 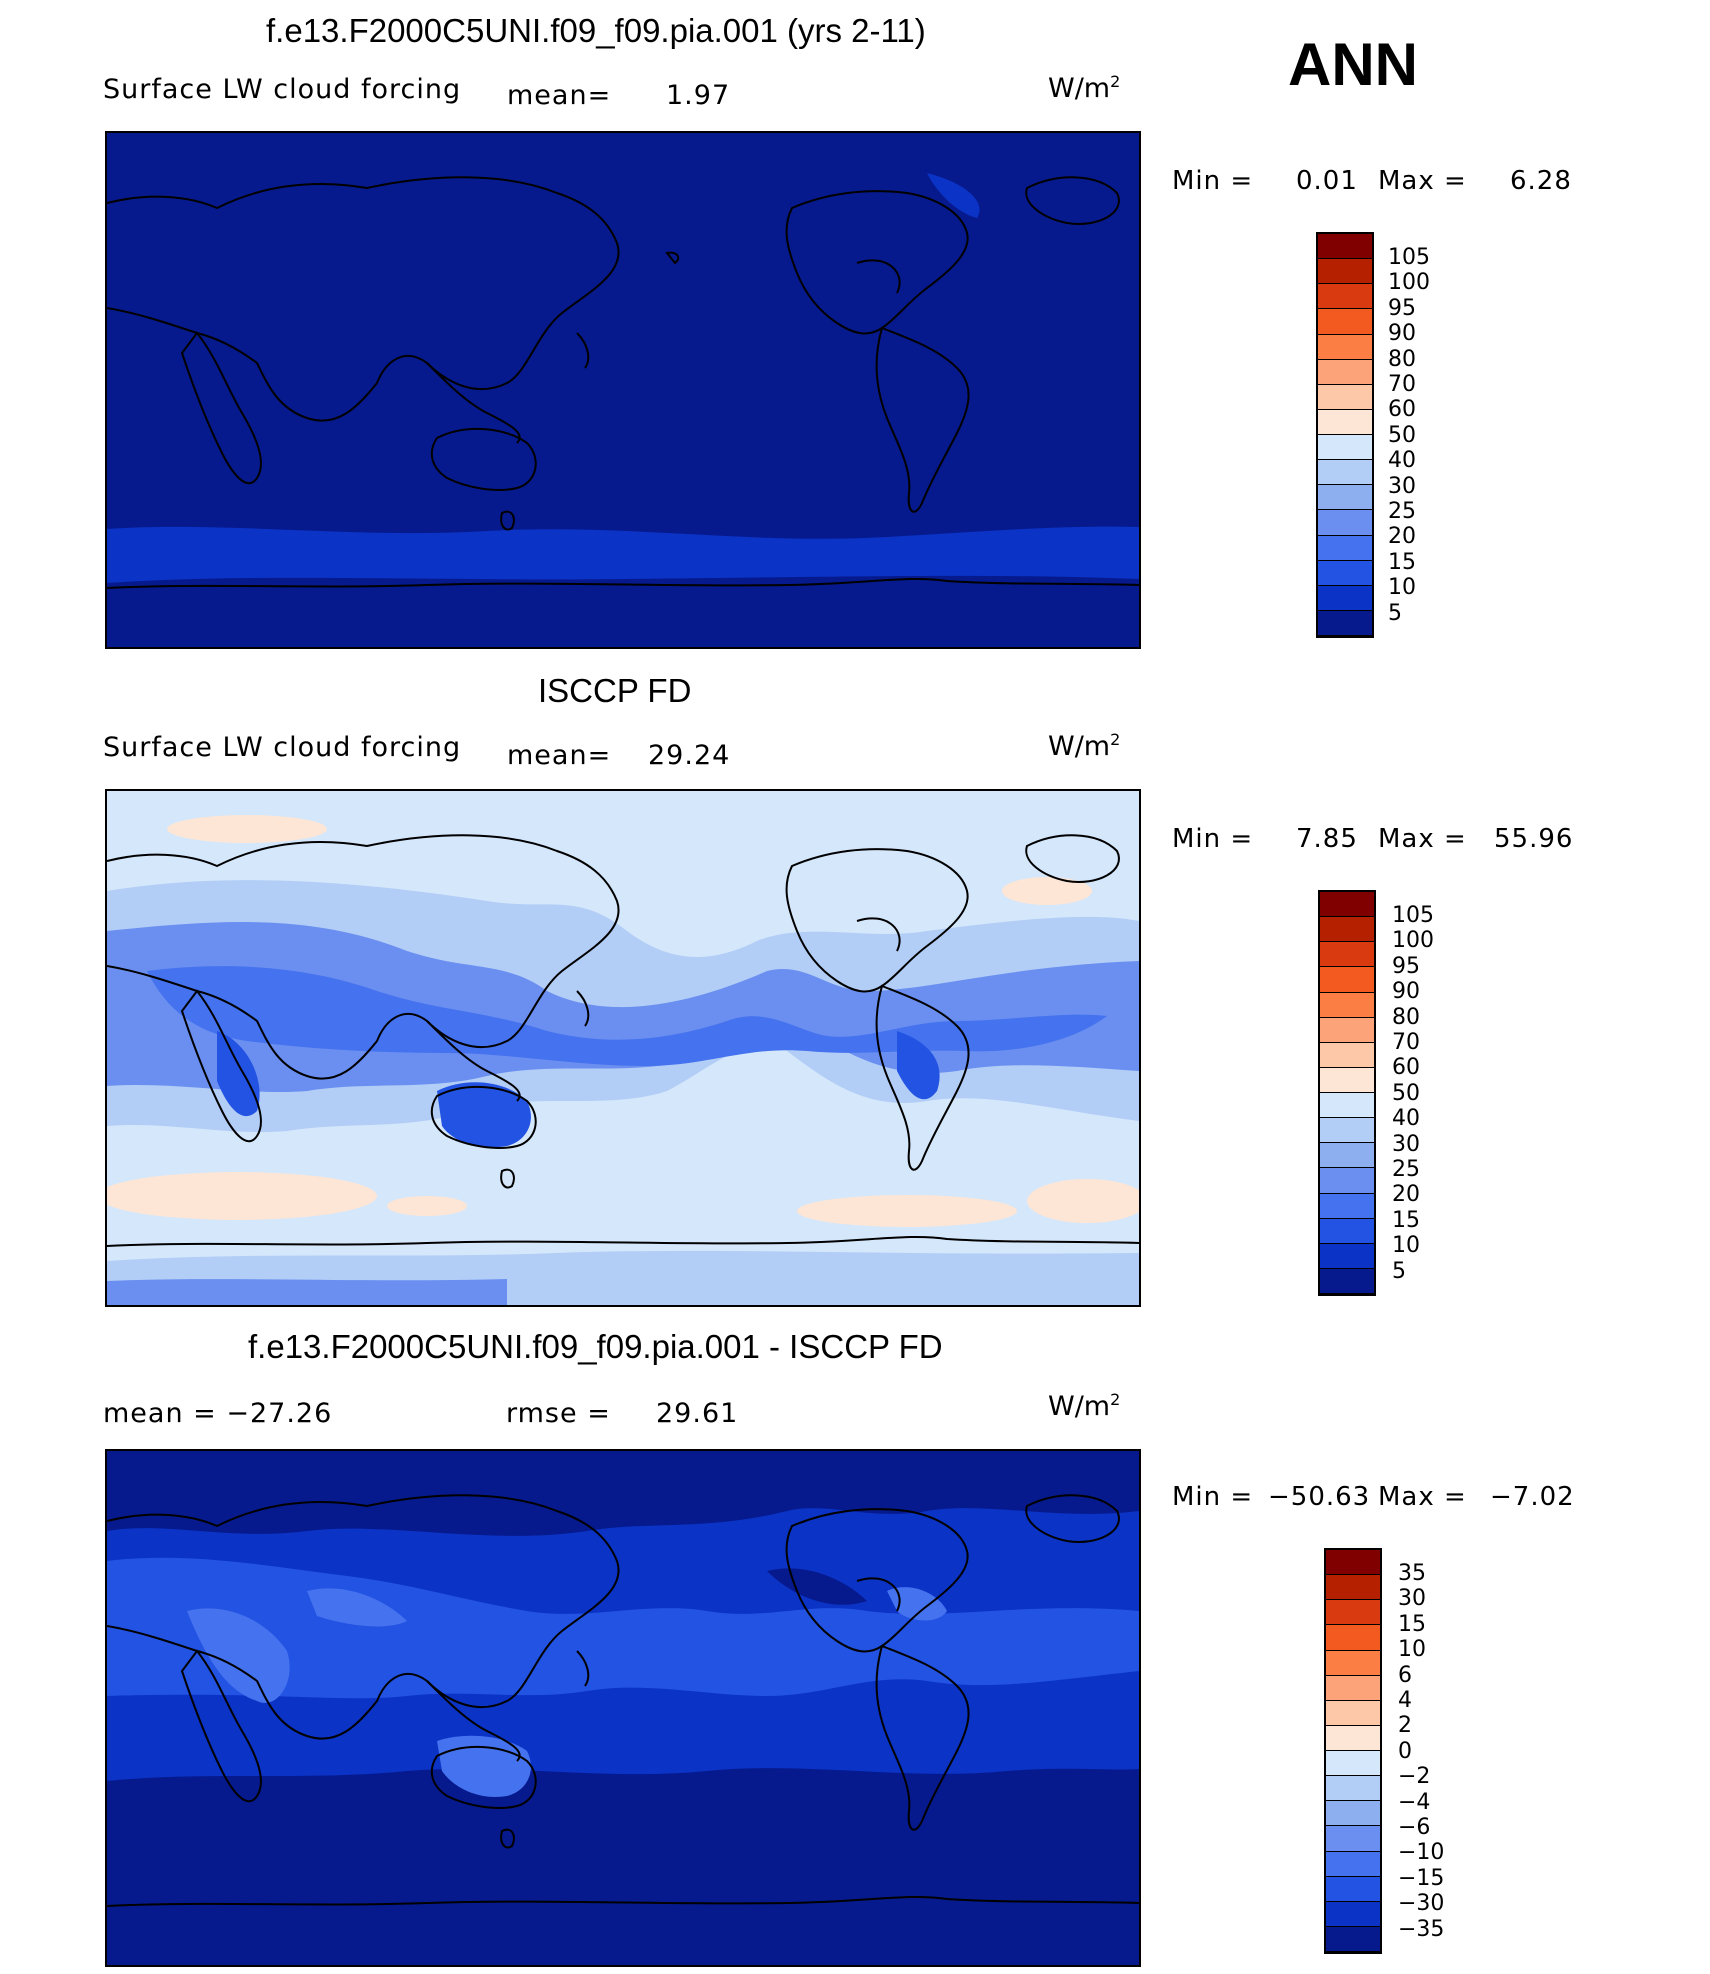 I want to click on panel2-max-label: Max =, so click(x=1422, y=839).